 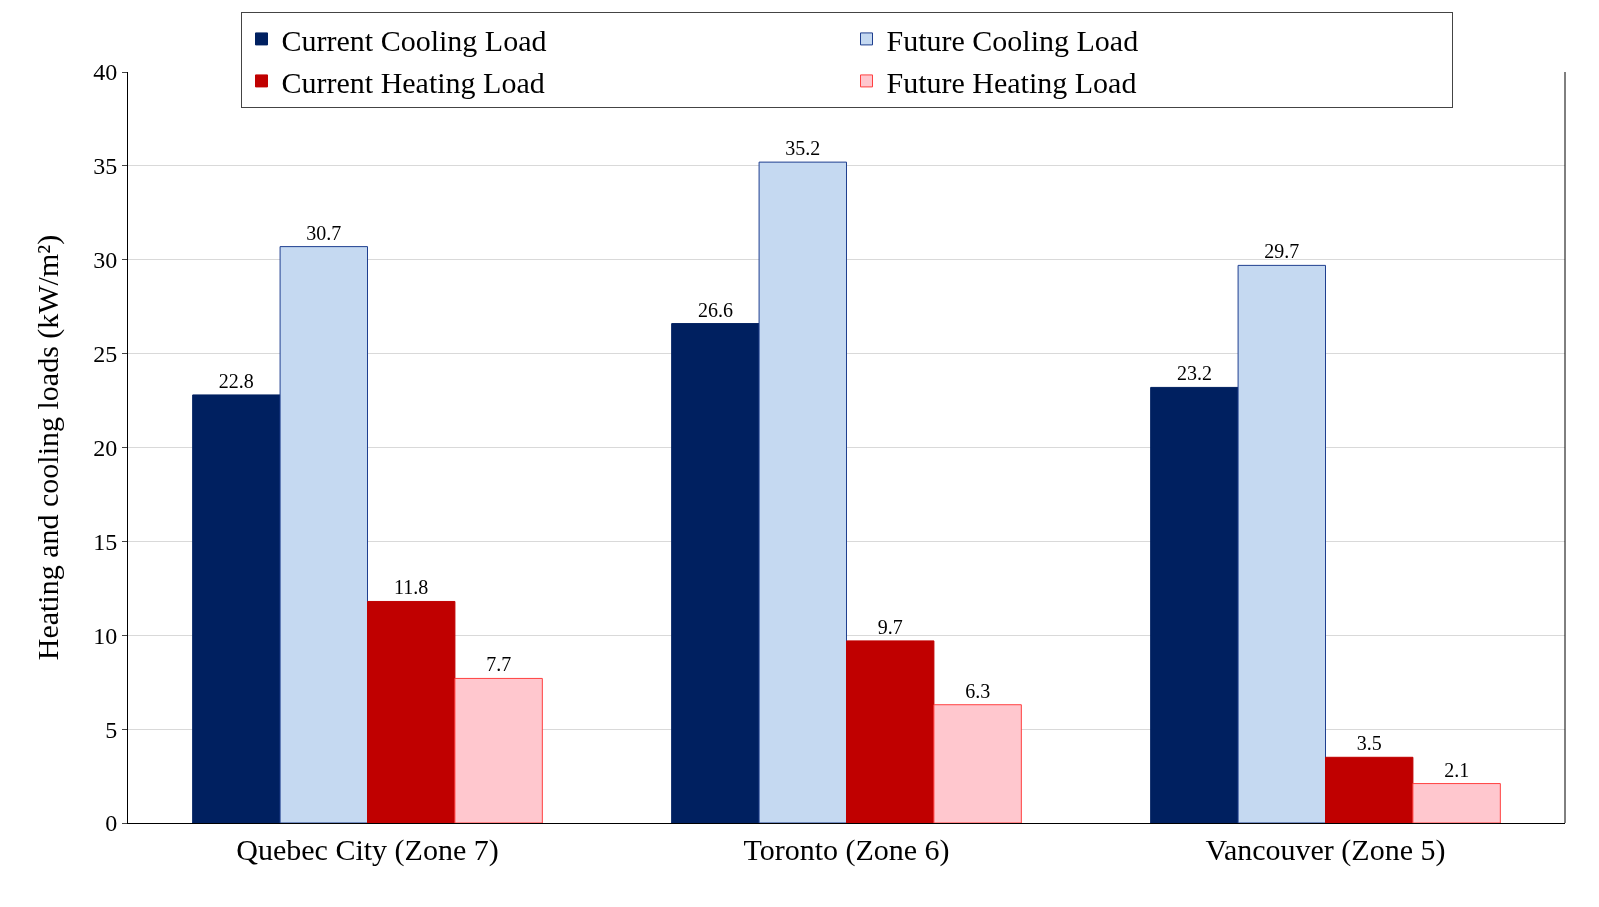 I want to click on y-tick-label: 40, so click(x=105, y=72).